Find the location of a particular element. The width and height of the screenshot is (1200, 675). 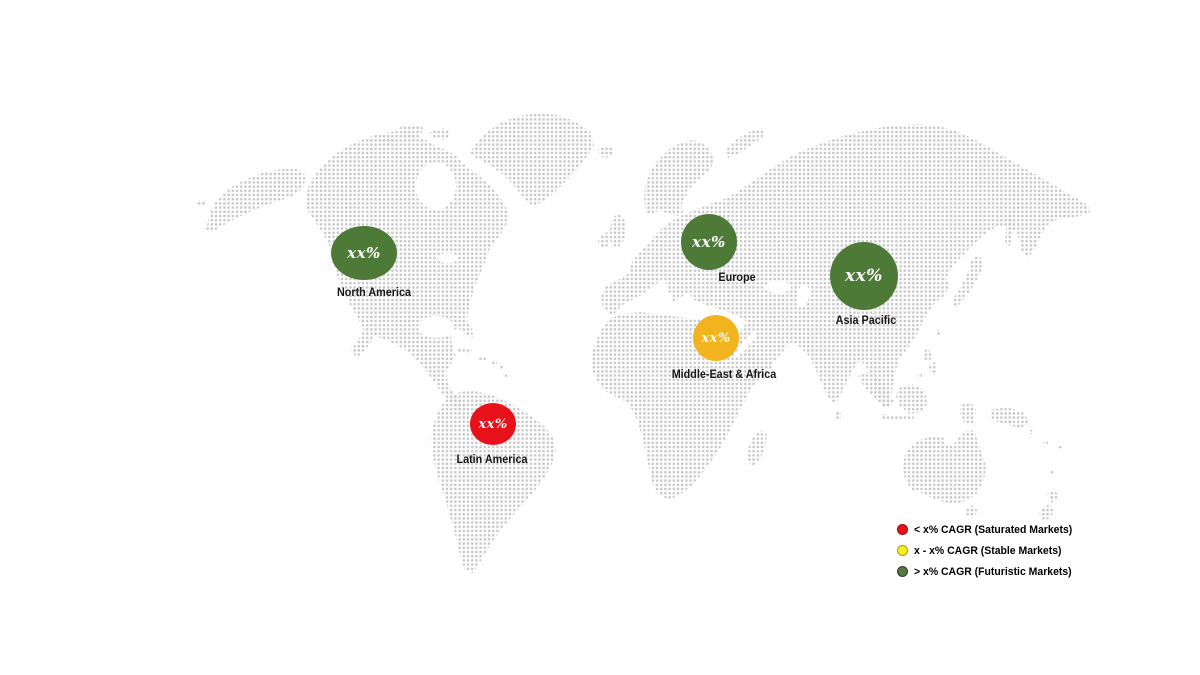

arctic-islands is located at coordinates (416, 135).